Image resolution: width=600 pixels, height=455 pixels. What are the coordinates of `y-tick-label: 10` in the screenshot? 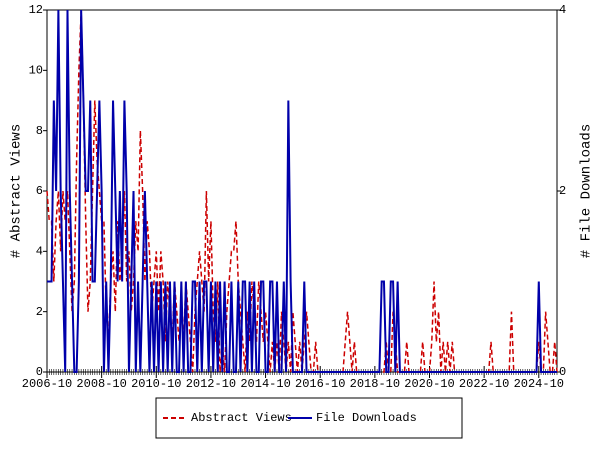 It's located at (36, 71).